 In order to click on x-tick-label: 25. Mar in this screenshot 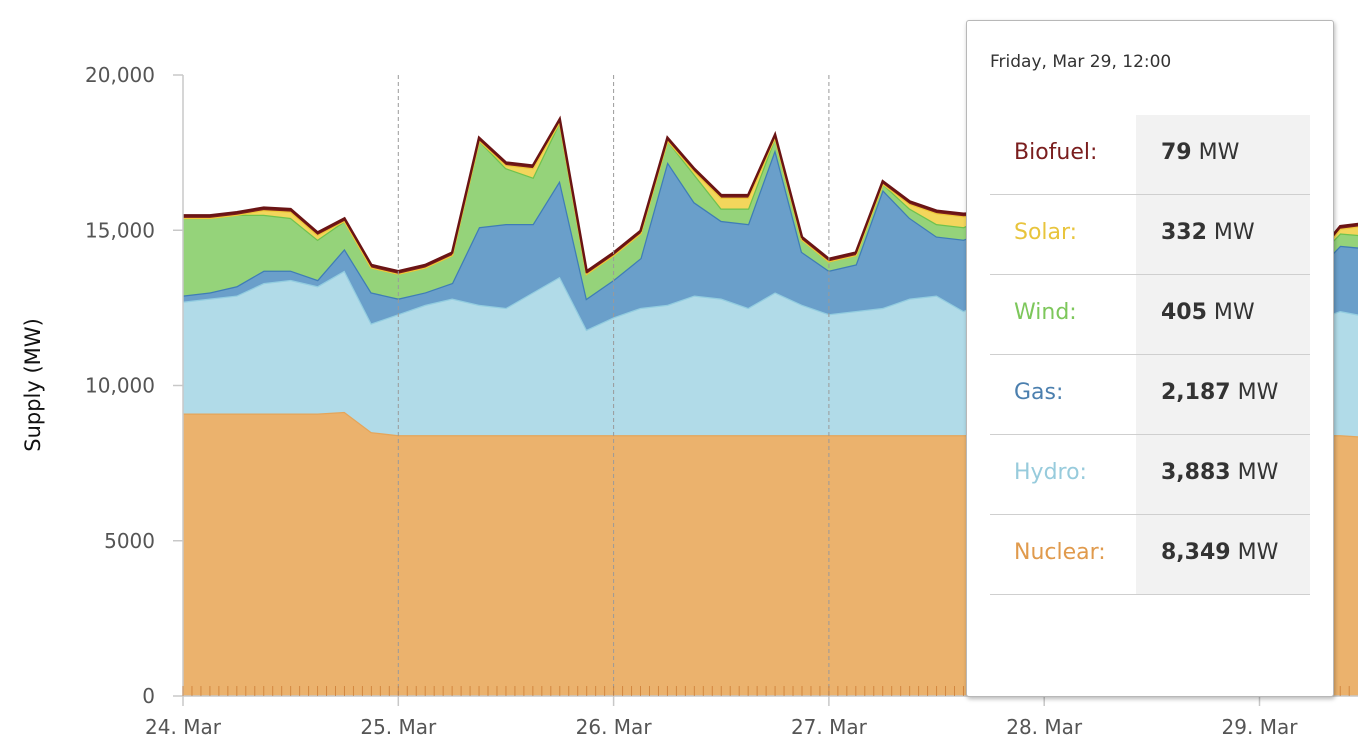, I will do `click(398, 727)`.